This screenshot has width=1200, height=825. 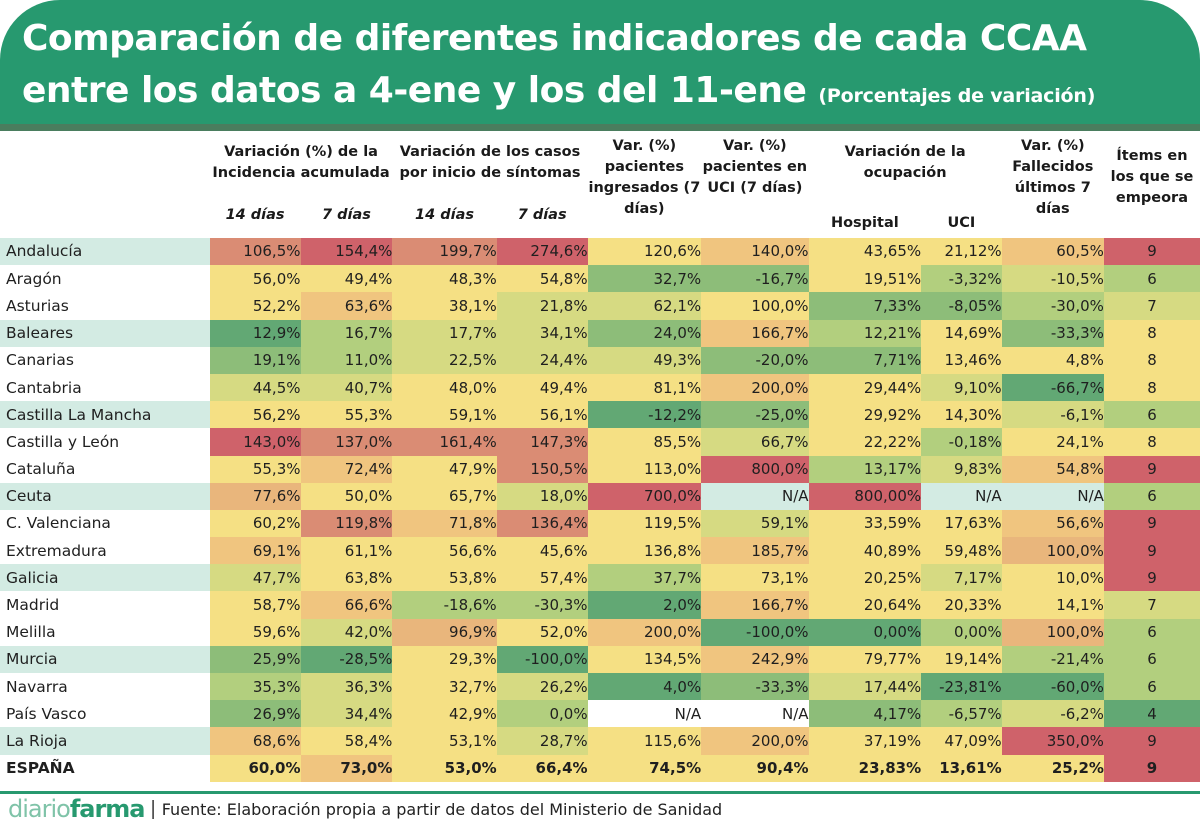 What do you see at coordinates (255, 523) in the screenshot?
I see `value-cell: 60,2%` at bounding box center [255, 523].